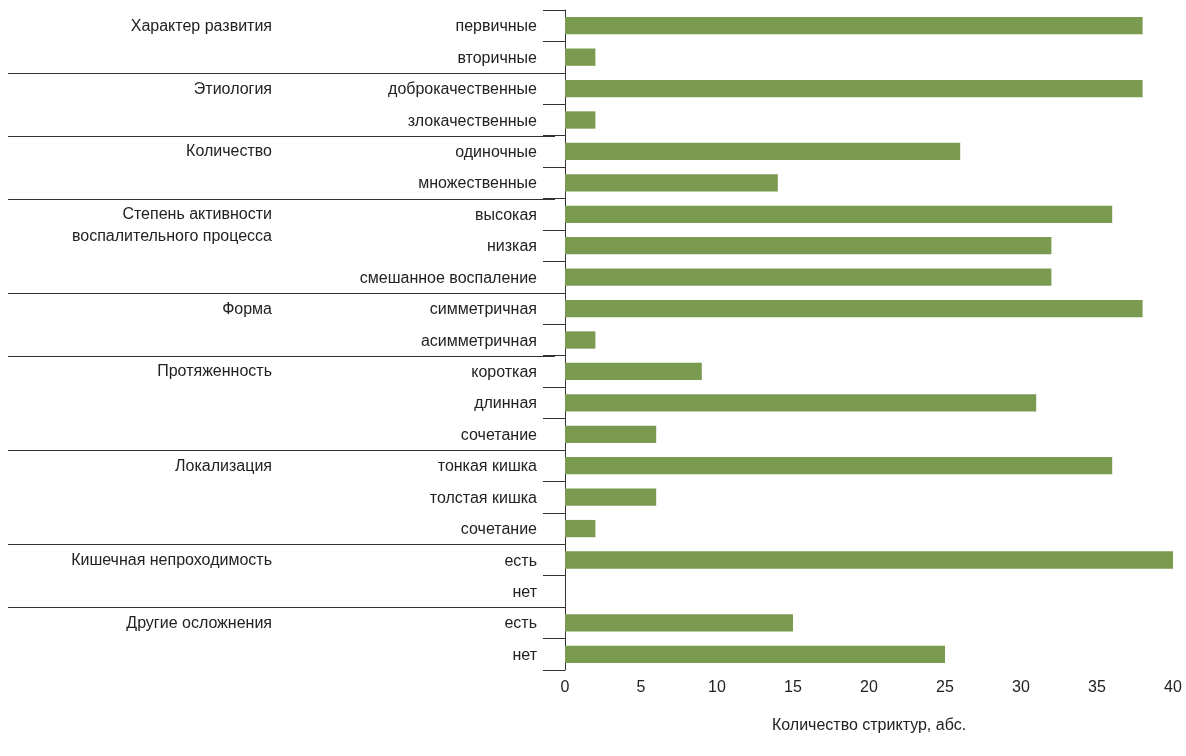 Image resolution: width=1186 pixels, height=756 pixels. What do you see at coordinates (478, 340) in the screenshot?
I see `y-tick-label: асимметричная` at bounding box center [478, 340].